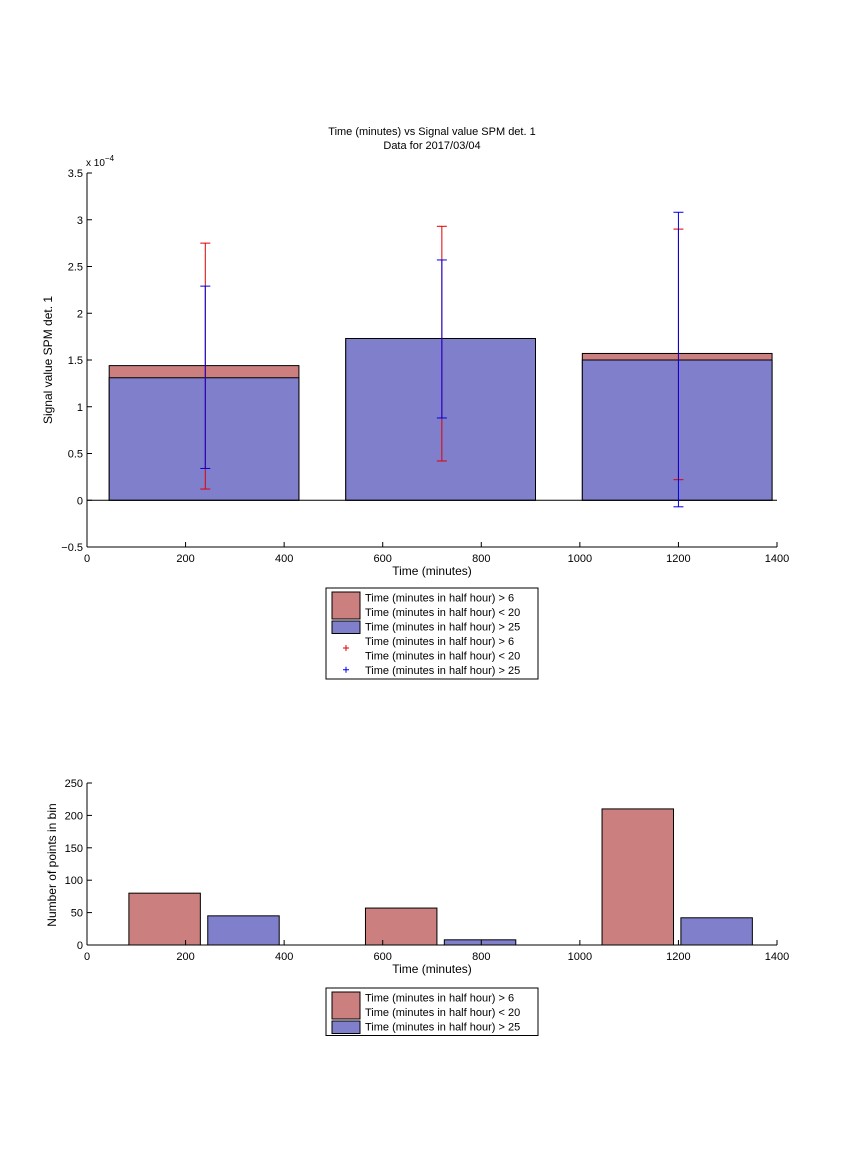 This screenshot has width=864, height=1152. What do you see at coordinates (80, 408) in the screenshot?
I see `y-tick-label: 1` at bounding box center [80, 408].